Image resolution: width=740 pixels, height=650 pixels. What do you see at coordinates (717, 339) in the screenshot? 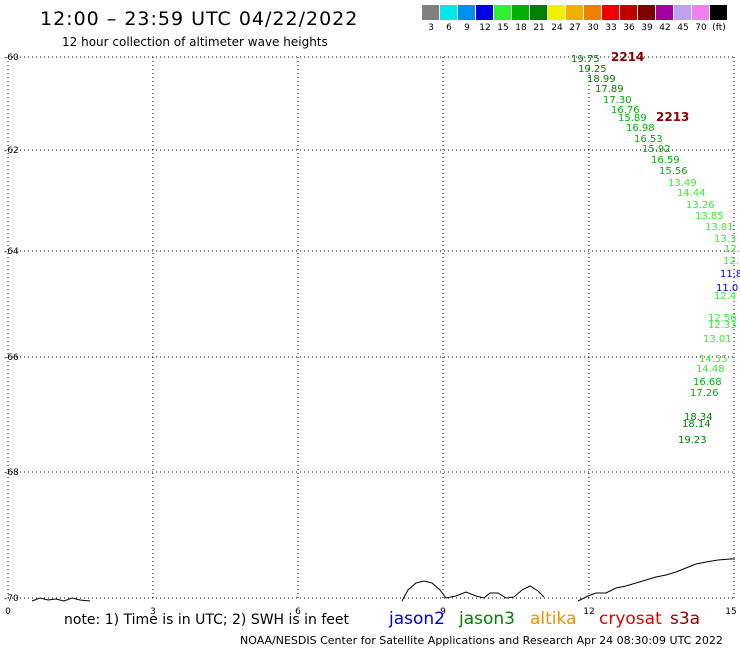
I see `swh-label: 13.01` at bounding box center [717, 339].